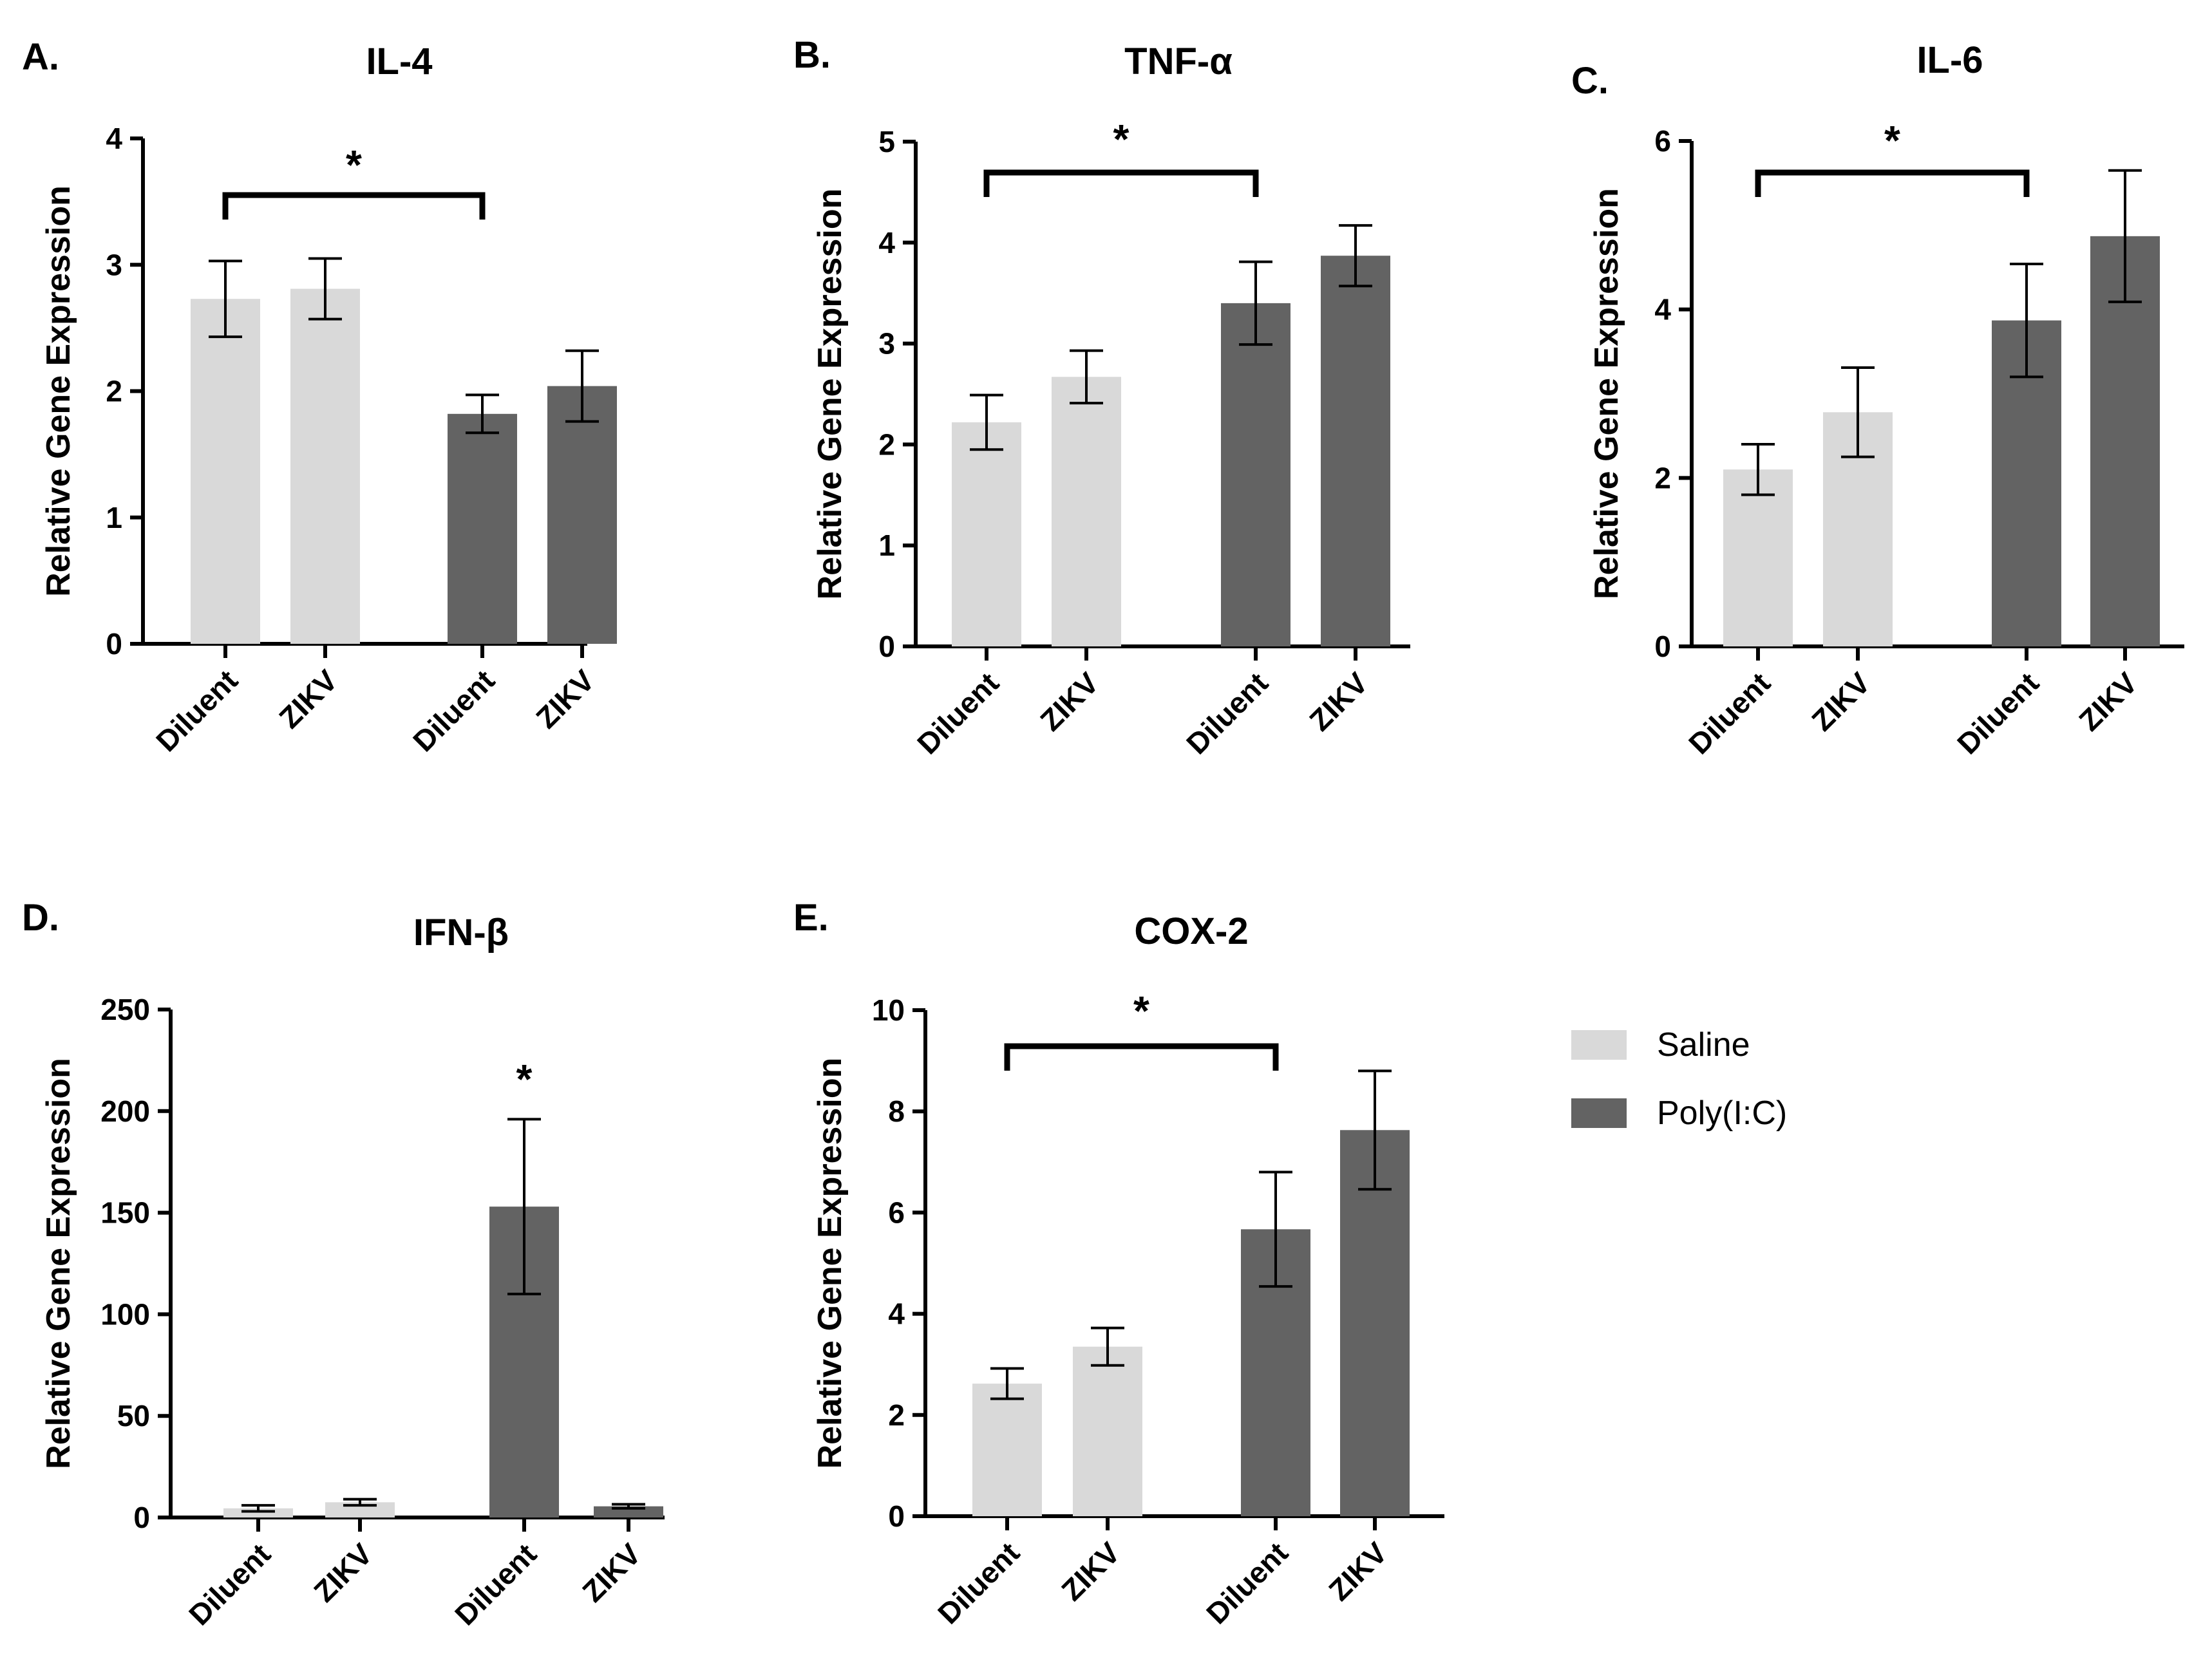 The height and width of the screenshot is (1672, 2212). Describe the element at coordinates (40, 57) in the screenshot. I see `panel-letter: A.` at that location.